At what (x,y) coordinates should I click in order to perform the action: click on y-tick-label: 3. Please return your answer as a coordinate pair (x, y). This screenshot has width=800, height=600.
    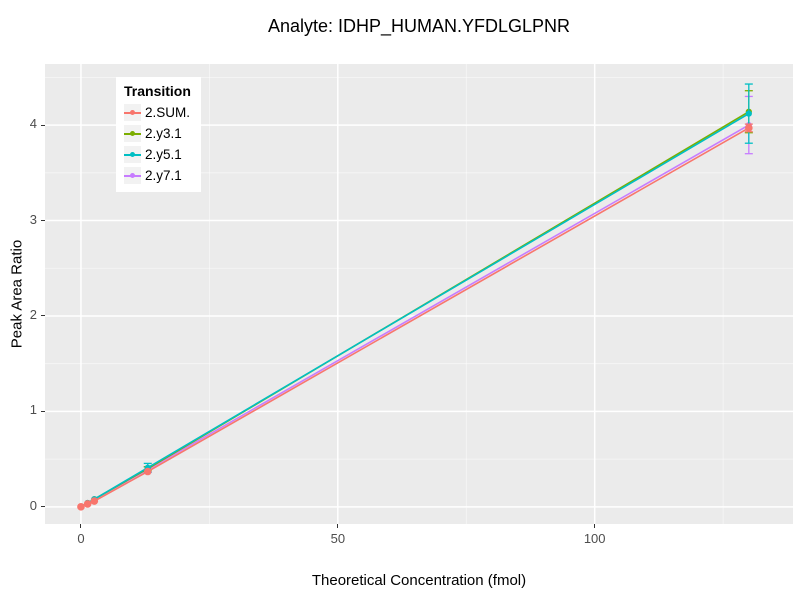
    Looking at the image, I should click on (33, 219).